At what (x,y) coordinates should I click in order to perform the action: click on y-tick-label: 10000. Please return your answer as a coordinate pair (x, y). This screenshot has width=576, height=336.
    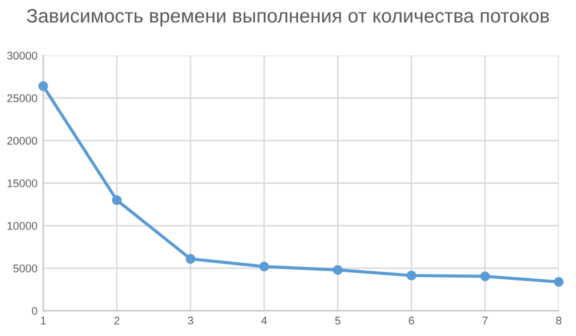
    Looking at the image, I should click on (23, 226).